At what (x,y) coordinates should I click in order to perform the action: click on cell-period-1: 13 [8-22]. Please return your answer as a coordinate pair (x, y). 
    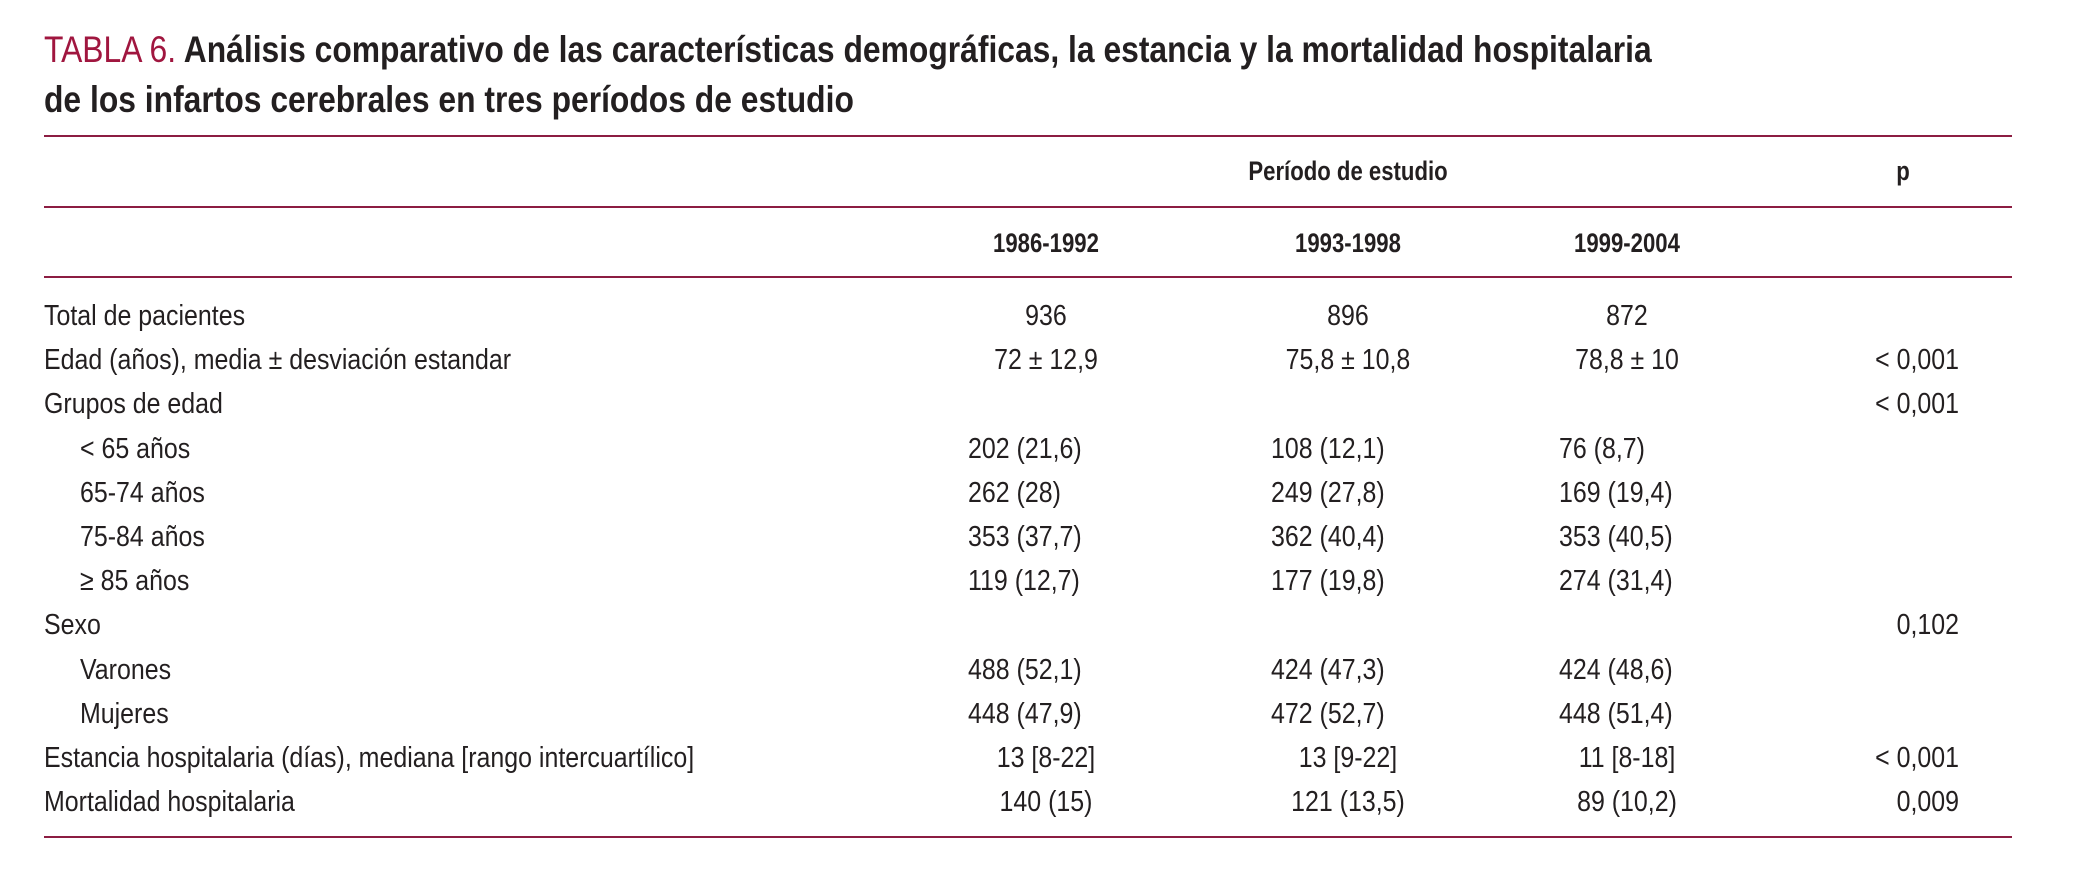
    Looking at the image, I should click on (1046, 758).